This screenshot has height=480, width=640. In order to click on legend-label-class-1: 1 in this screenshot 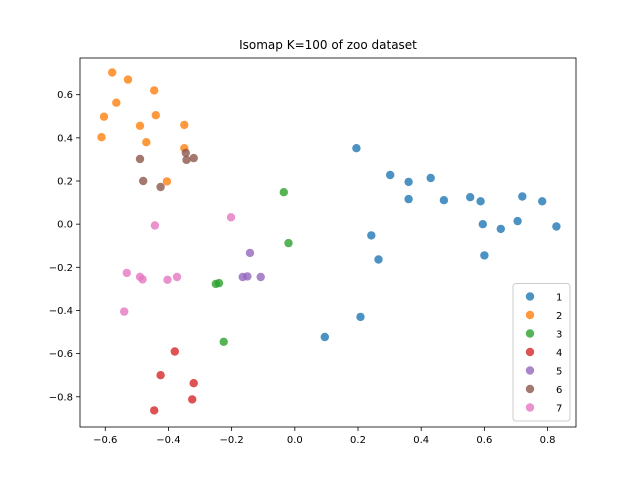, I will do `click(559, 298)`.